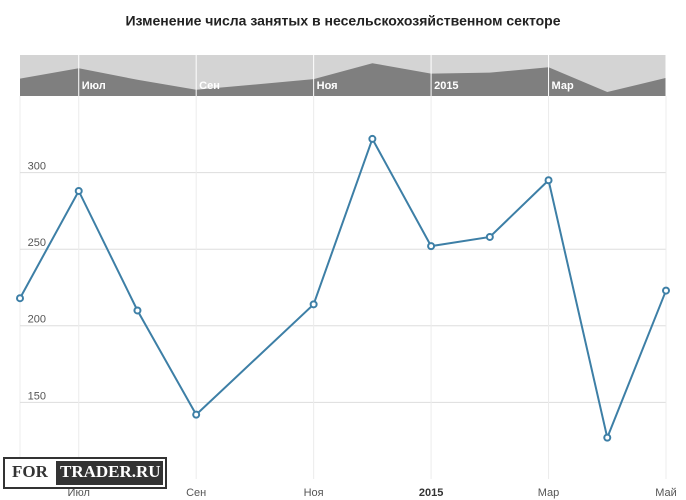  I want to click on y-tick-label: 300, so click(37, 167).